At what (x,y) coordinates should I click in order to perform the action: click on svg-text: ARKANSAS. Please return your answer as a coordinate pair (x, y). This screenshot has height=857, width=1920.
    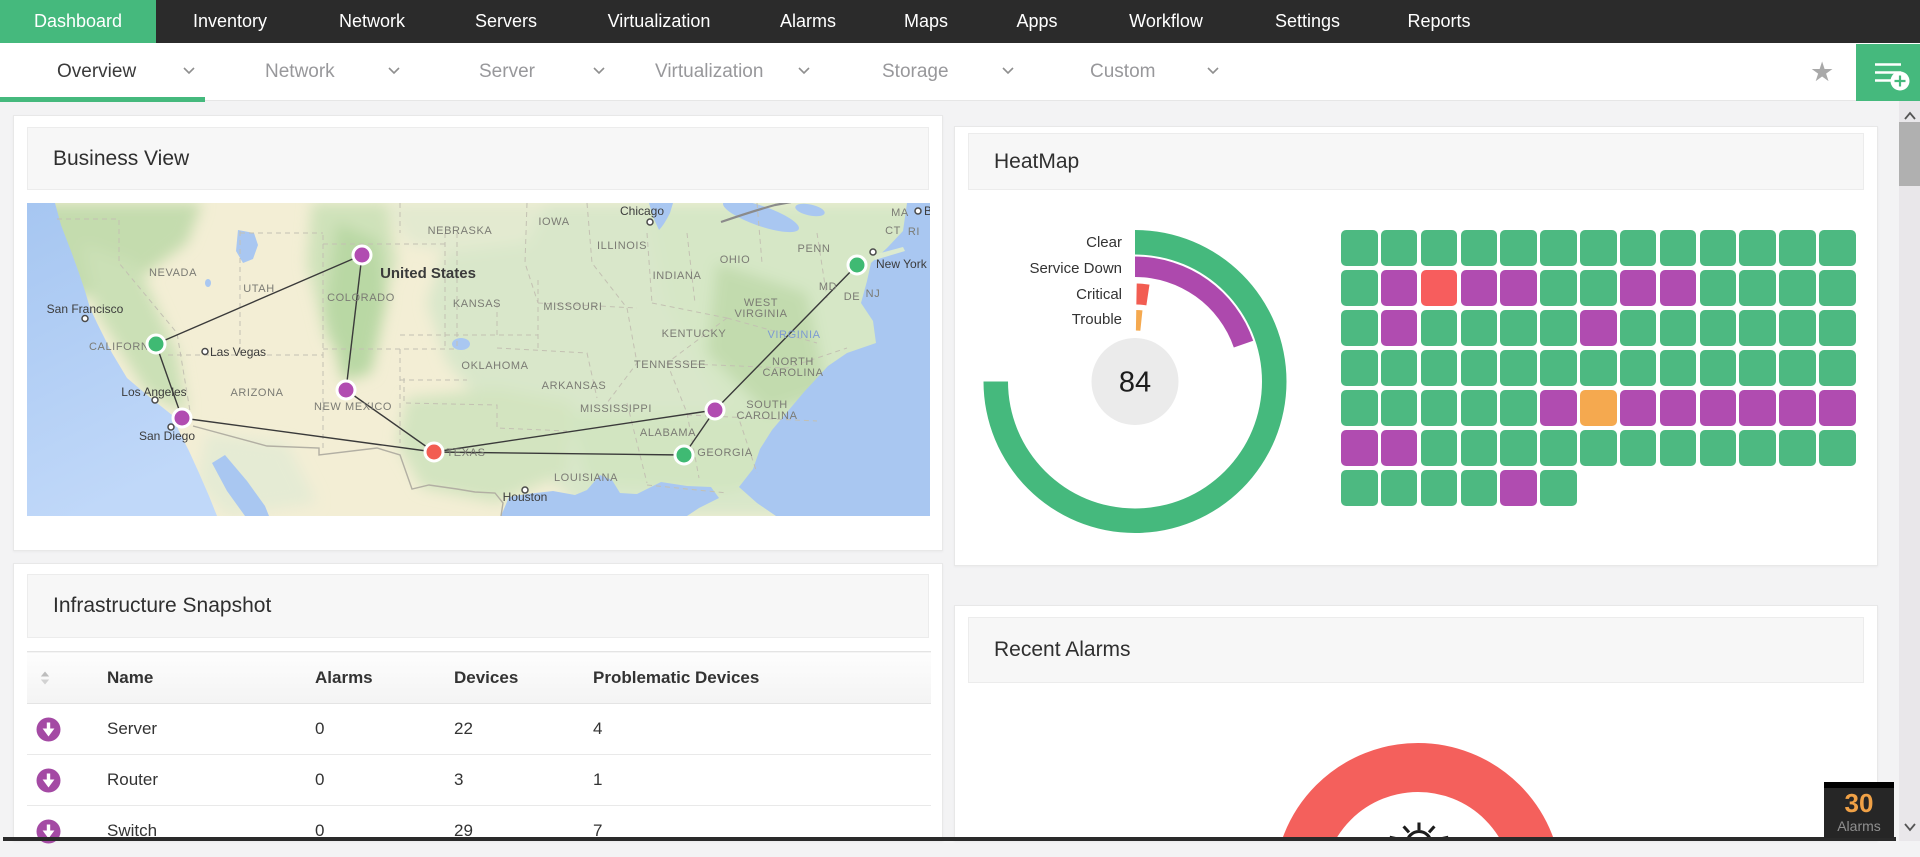
    Looking at the image, I should click on (574, 386).